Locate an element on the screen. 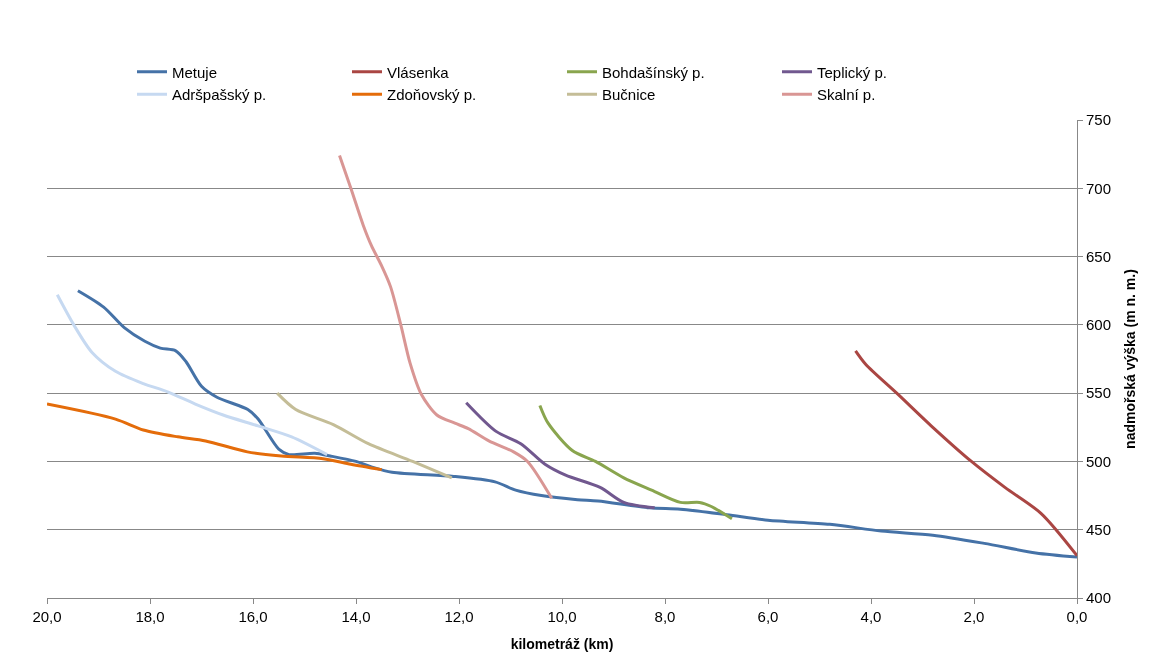  x-axis-title: kilometráž (km) is located at coordinates (562, 644).